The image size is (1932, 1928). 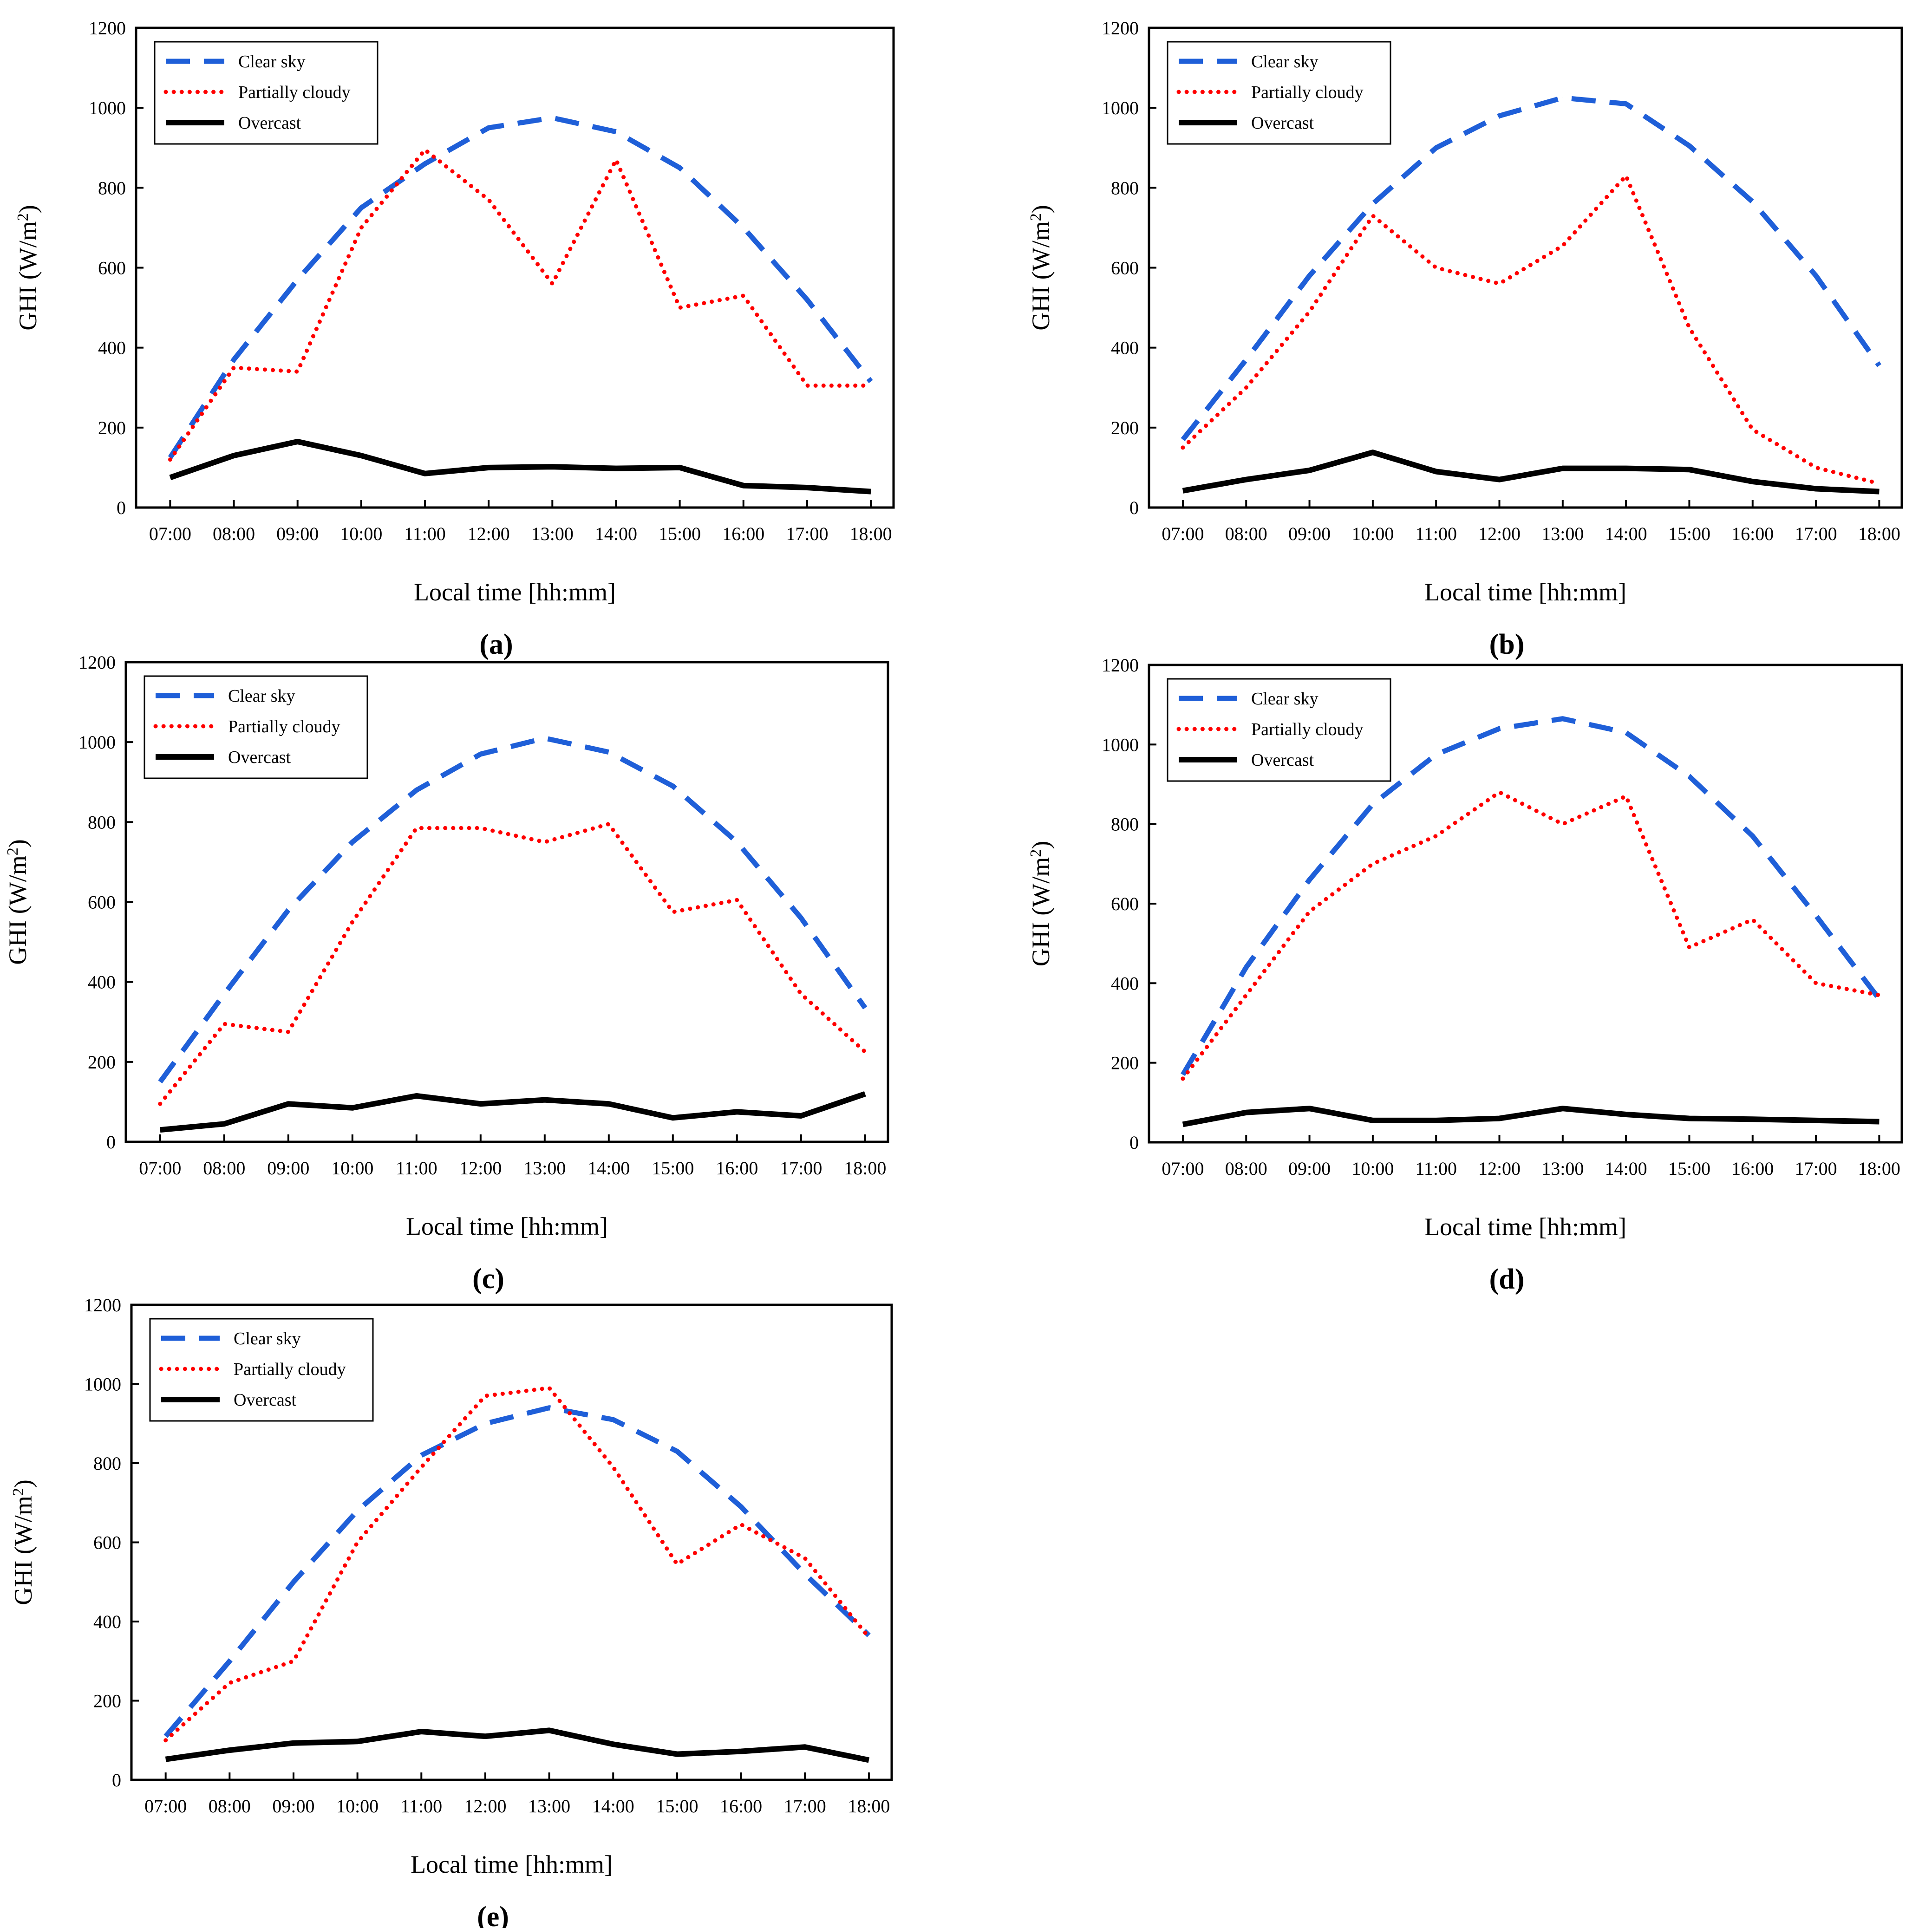 I want to click on y-axis-title-end: ), so click(x=18, y=843).